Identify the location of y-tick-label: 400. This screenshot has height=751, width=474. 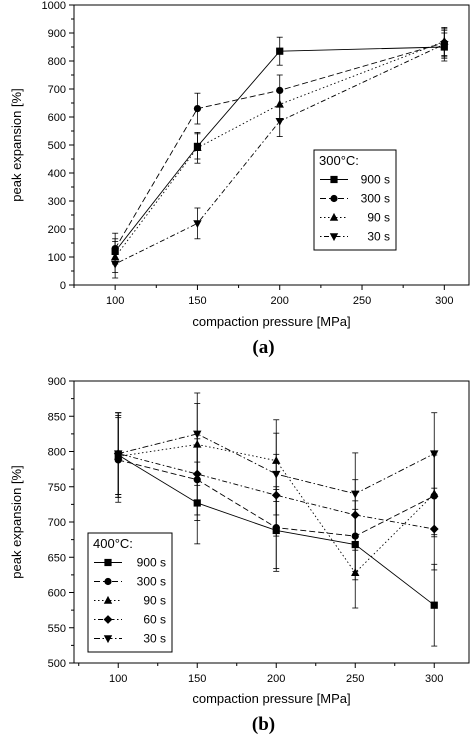
(57, 174).